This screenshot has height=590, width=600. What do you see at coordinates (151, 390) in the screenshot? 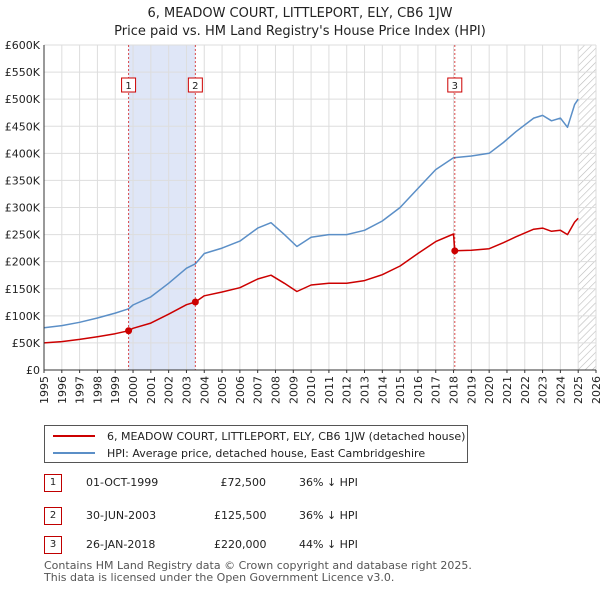
I see `x-tick-label: 2001` at bounding box center [151, 390].